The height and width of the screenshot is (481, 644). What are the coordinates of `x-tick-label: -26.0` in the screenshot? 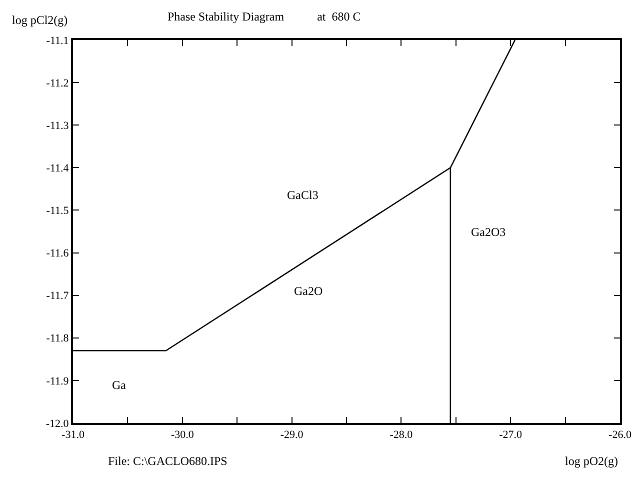 It's located at (620, 435).